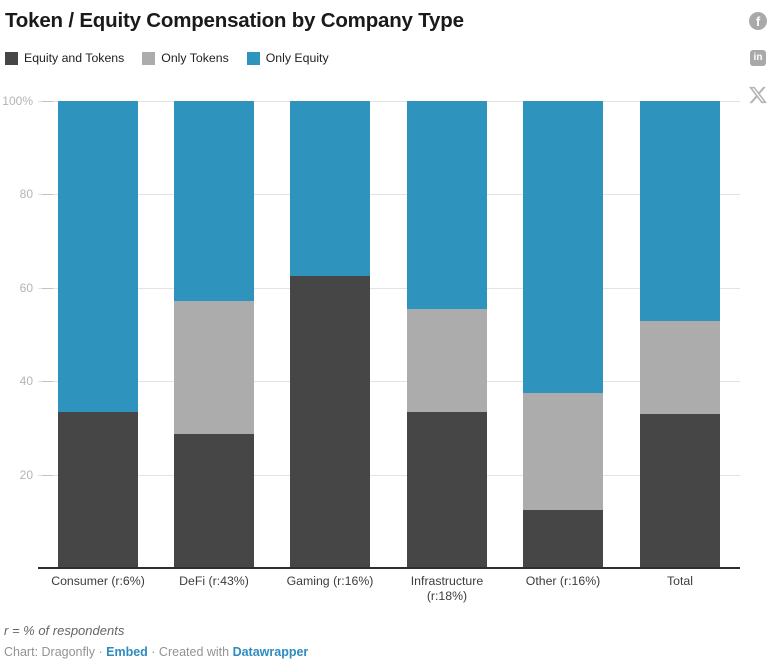  Describe the element at coordinates (330, 581) in the screenshot. I see `x-axis-label: Gaming (r:16%)` at that location.